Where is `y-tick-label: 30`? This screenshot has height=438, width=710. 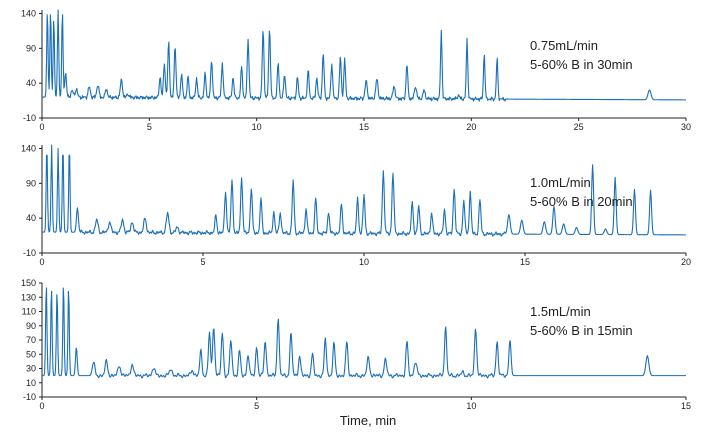
y-tick-label: 30 is located at coordinates (31, 369).